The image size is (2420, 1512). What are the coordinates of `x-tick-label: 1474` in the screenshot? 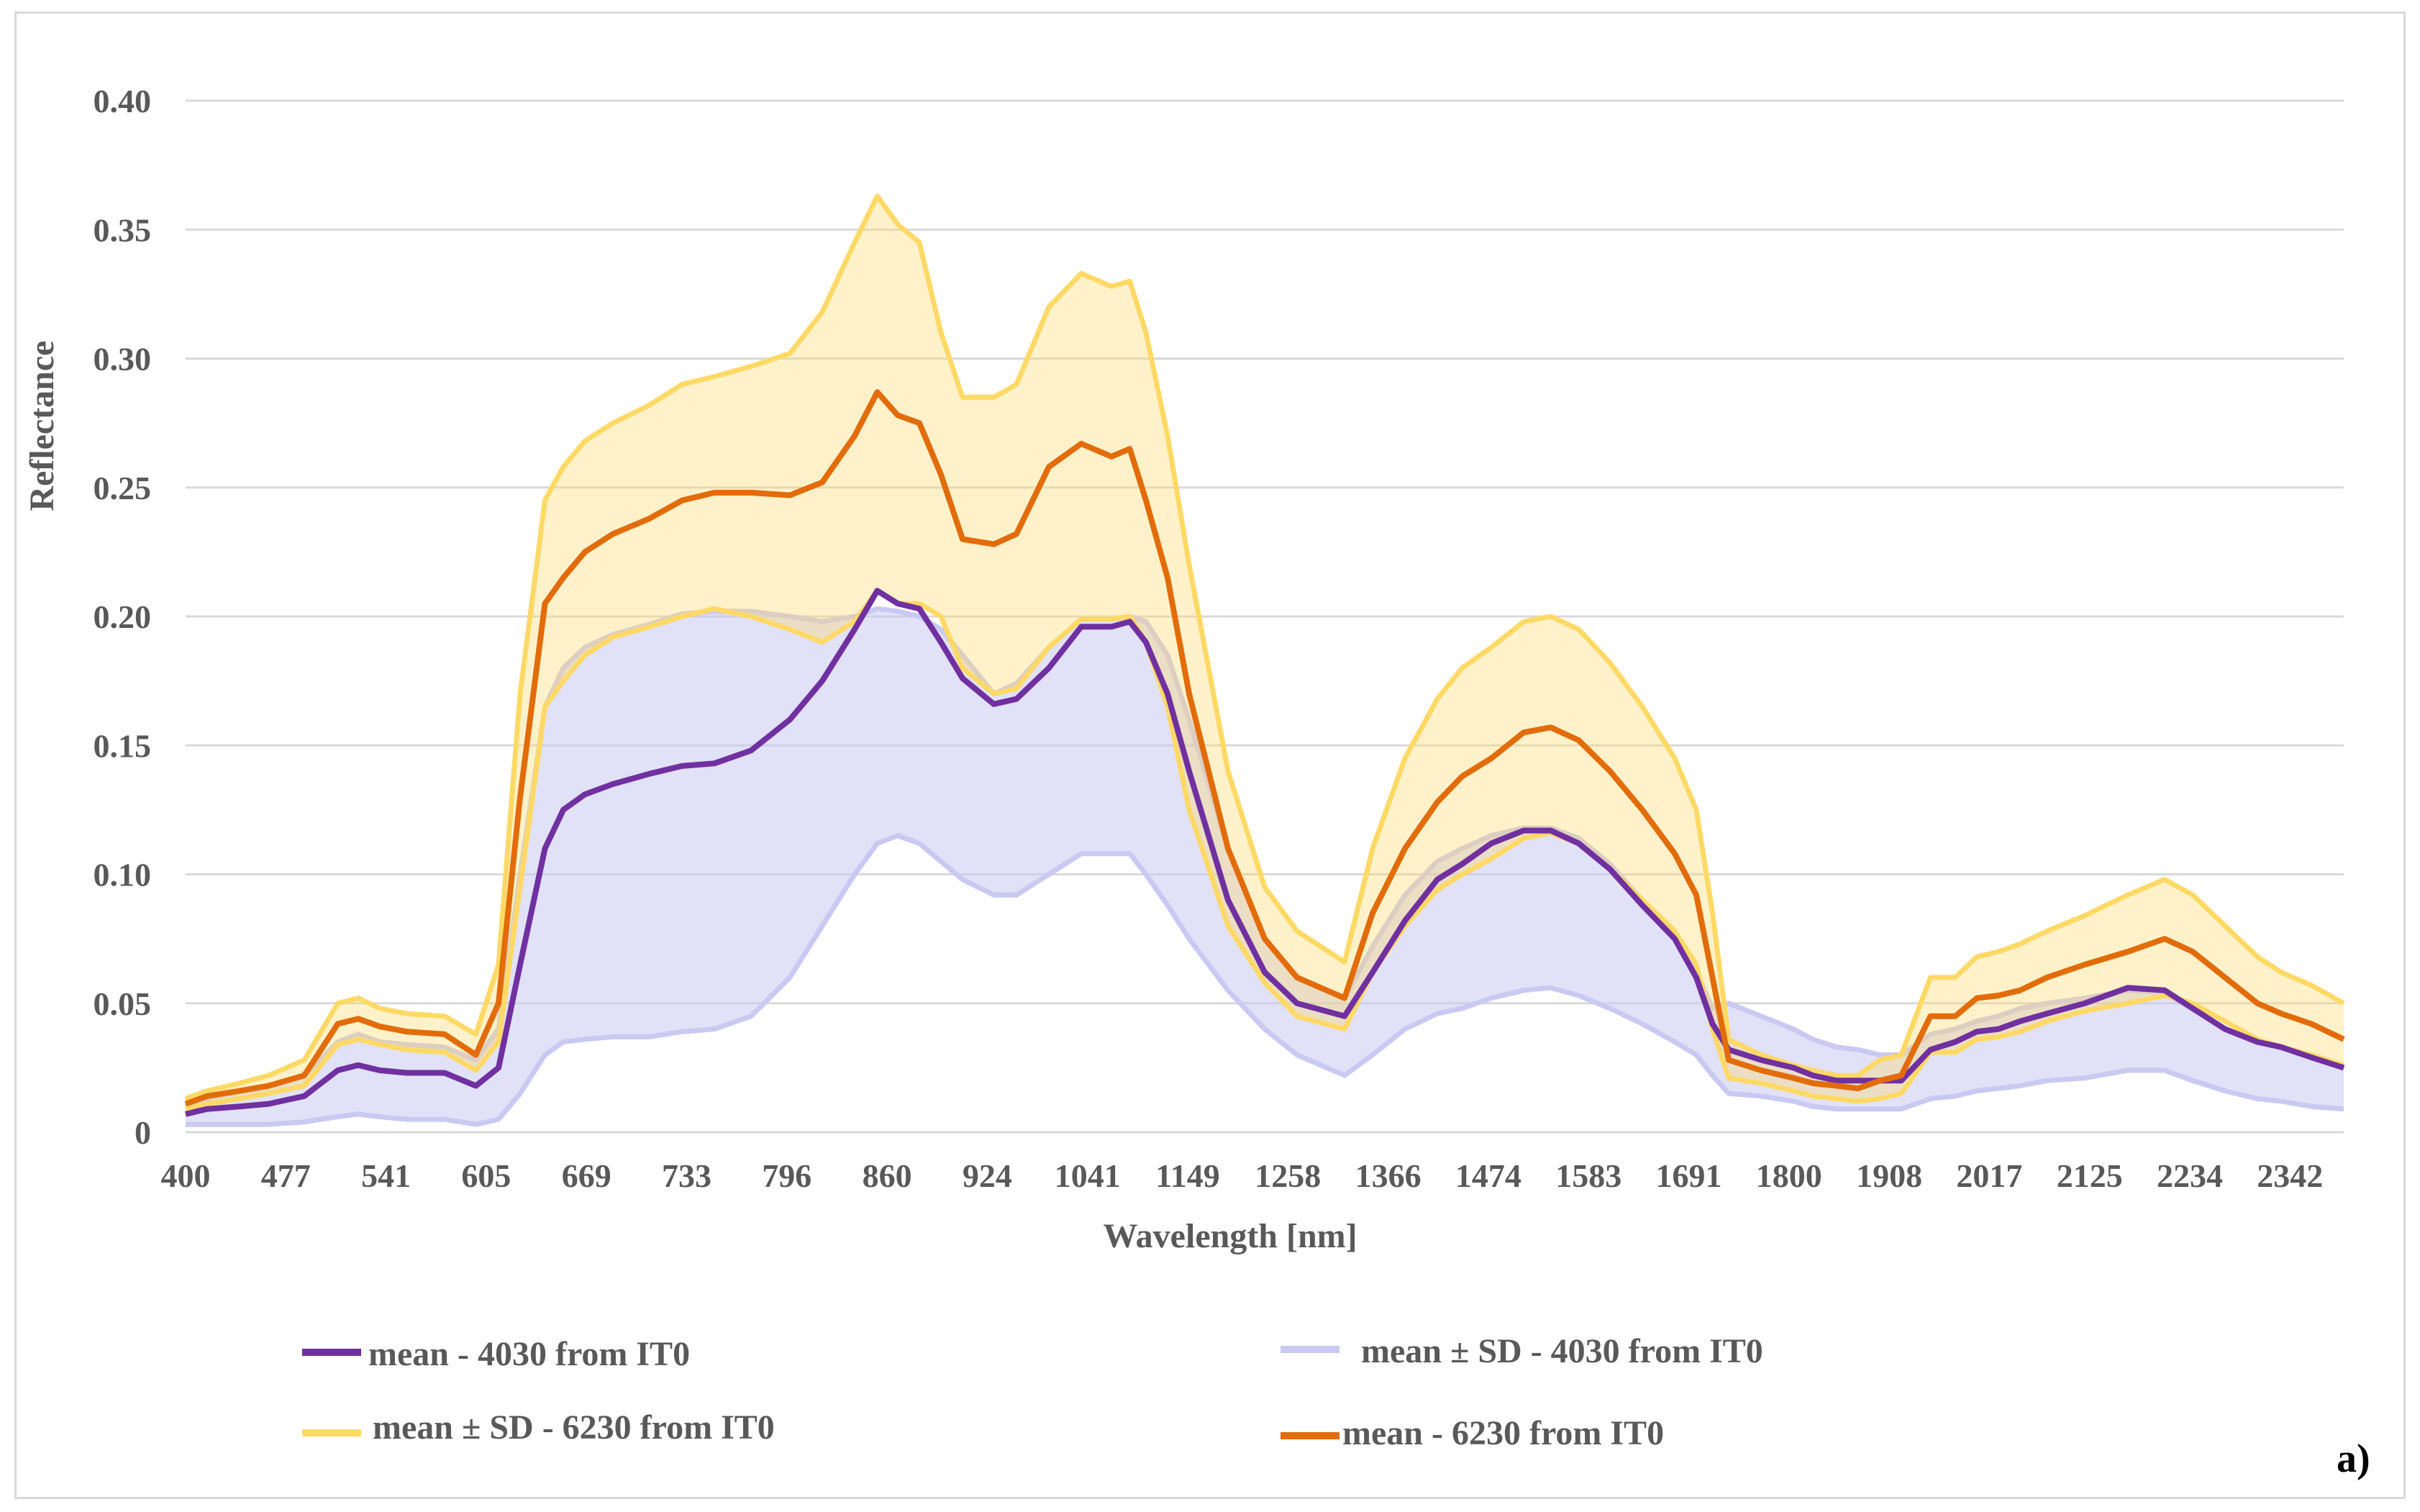 It's located at (1488, 1176).